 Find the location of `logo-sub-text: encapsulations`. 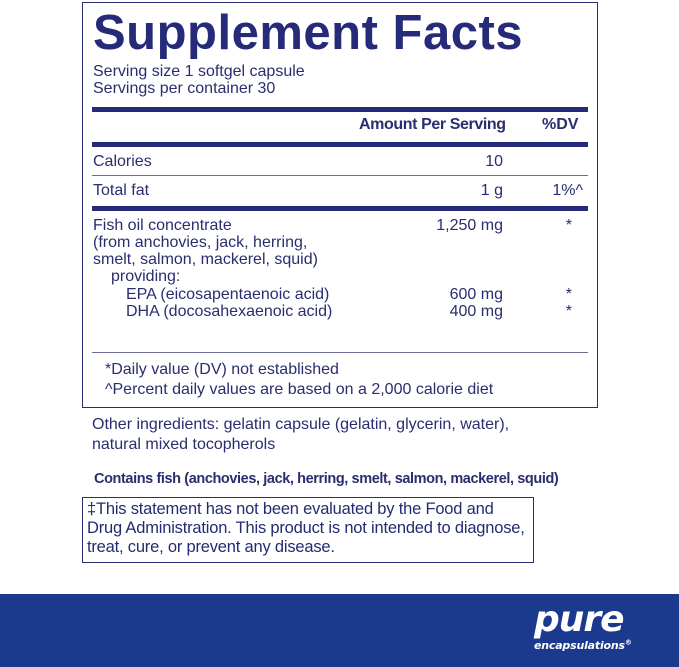

logo-sub-text: encapsulations is located at coordinates (579, 645).